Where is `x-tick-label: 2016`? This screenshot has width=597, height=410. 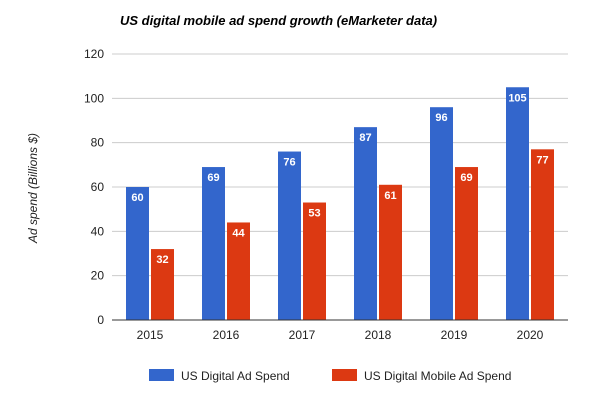
x-tick-label: 2016 is located at coordinates (226, 335).